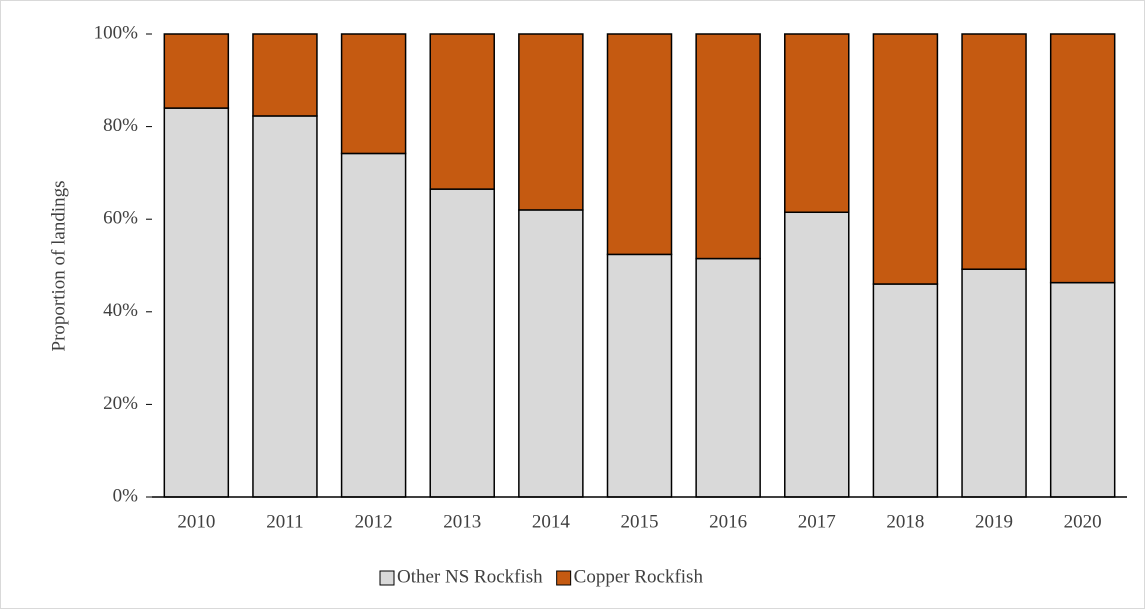 This screenshot has height=609, width=1145. I want to click on legend-label: Copper Rockfish, so click(639, 576).